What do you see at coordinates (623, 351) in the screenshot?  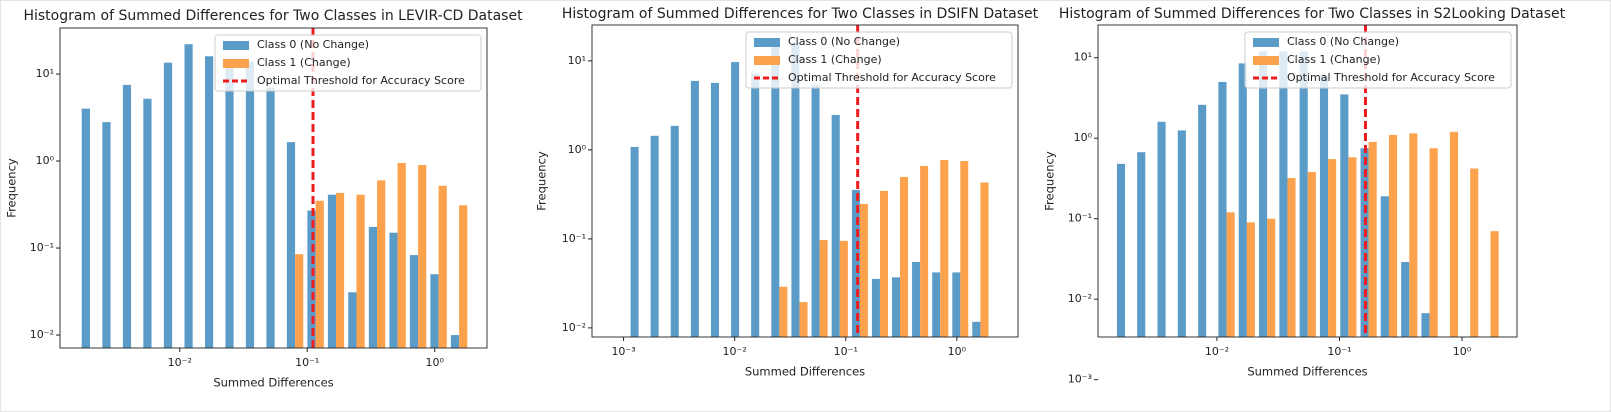 I see `x-tick-label: 10⁻³` at bounding box center [623, 351].